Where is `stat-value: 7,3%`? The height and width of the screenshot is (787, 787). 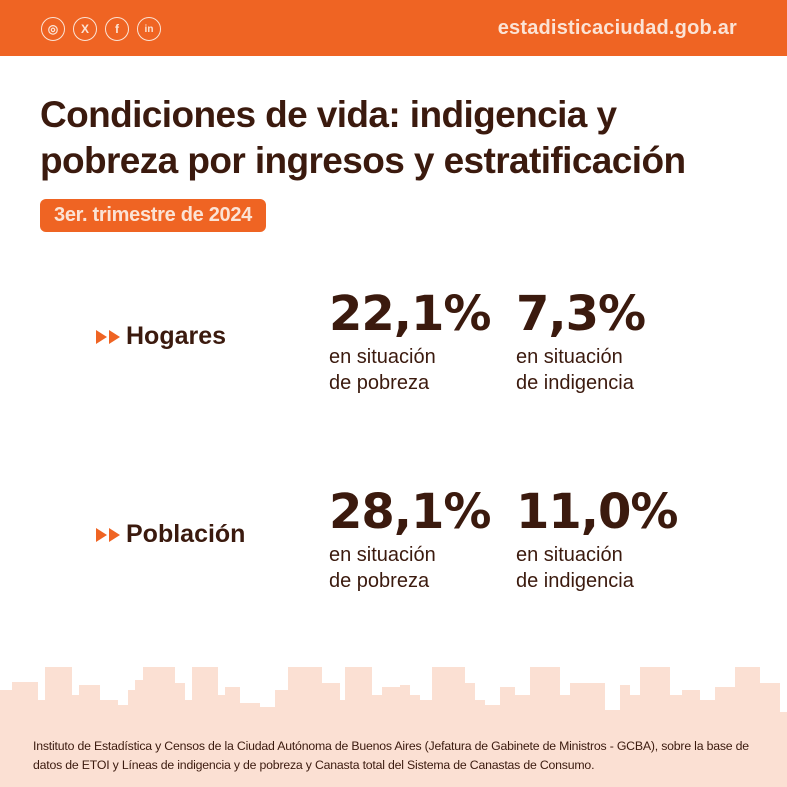
stat-value: 7,3% is located at coordinates (581, 314).